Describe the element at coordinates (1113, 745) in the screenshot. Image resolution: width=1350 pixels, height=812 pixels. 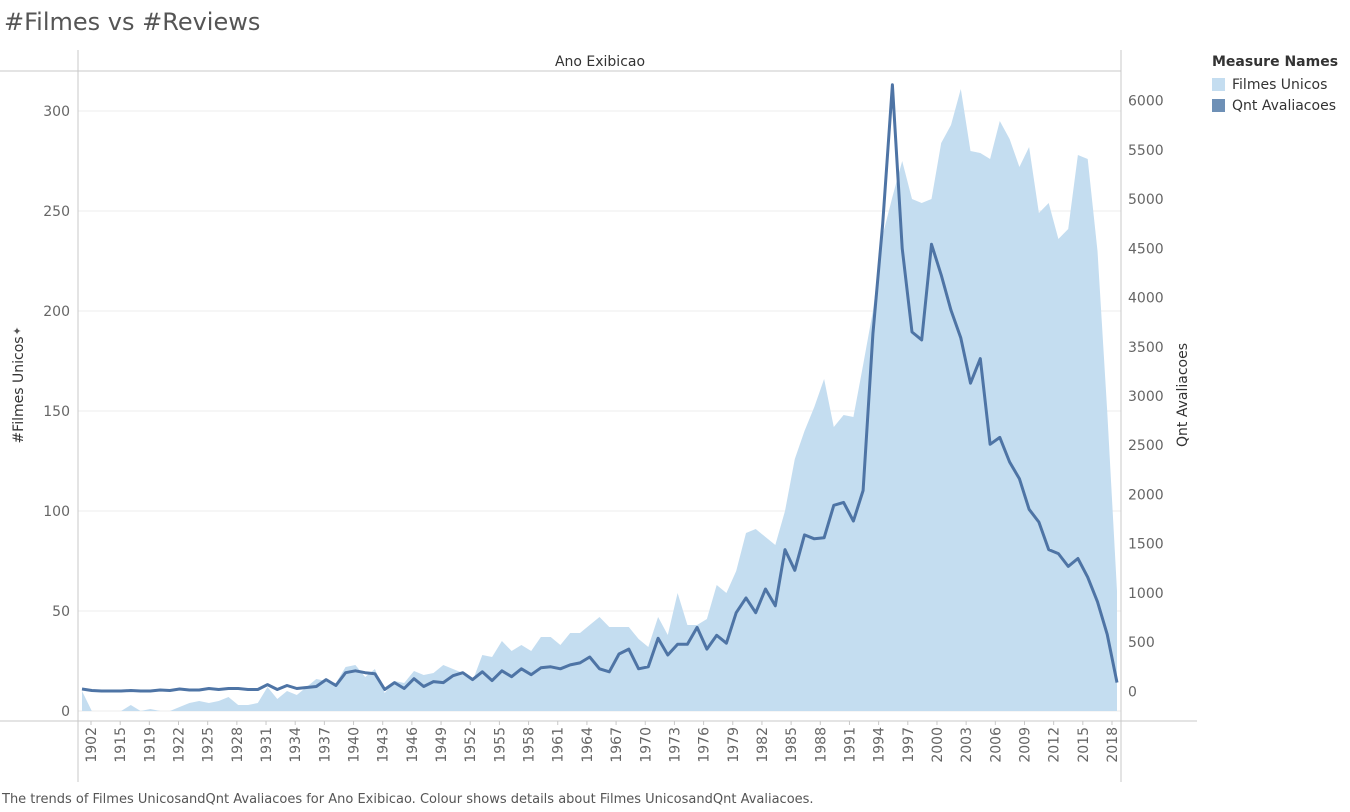
I see `x-tick-label: 2018` at that location.